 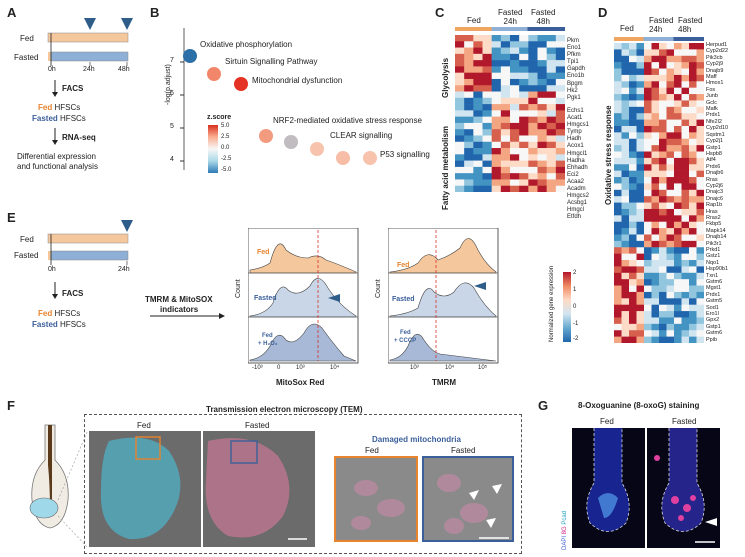 I want to click on gene-label: Gstp1, so click(x=713, y=147).